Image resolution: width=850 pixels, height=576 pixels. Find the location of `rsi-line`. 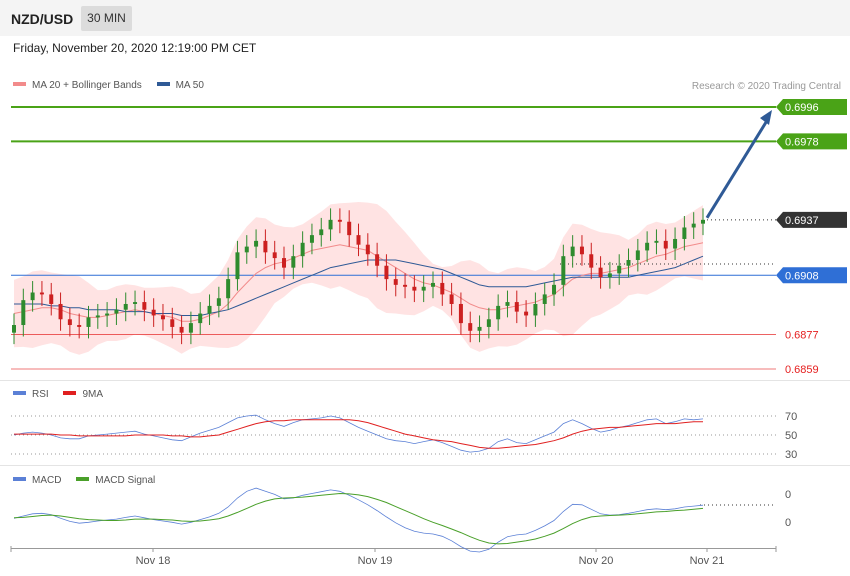

rsi-line is located at coordinates (358, 433).